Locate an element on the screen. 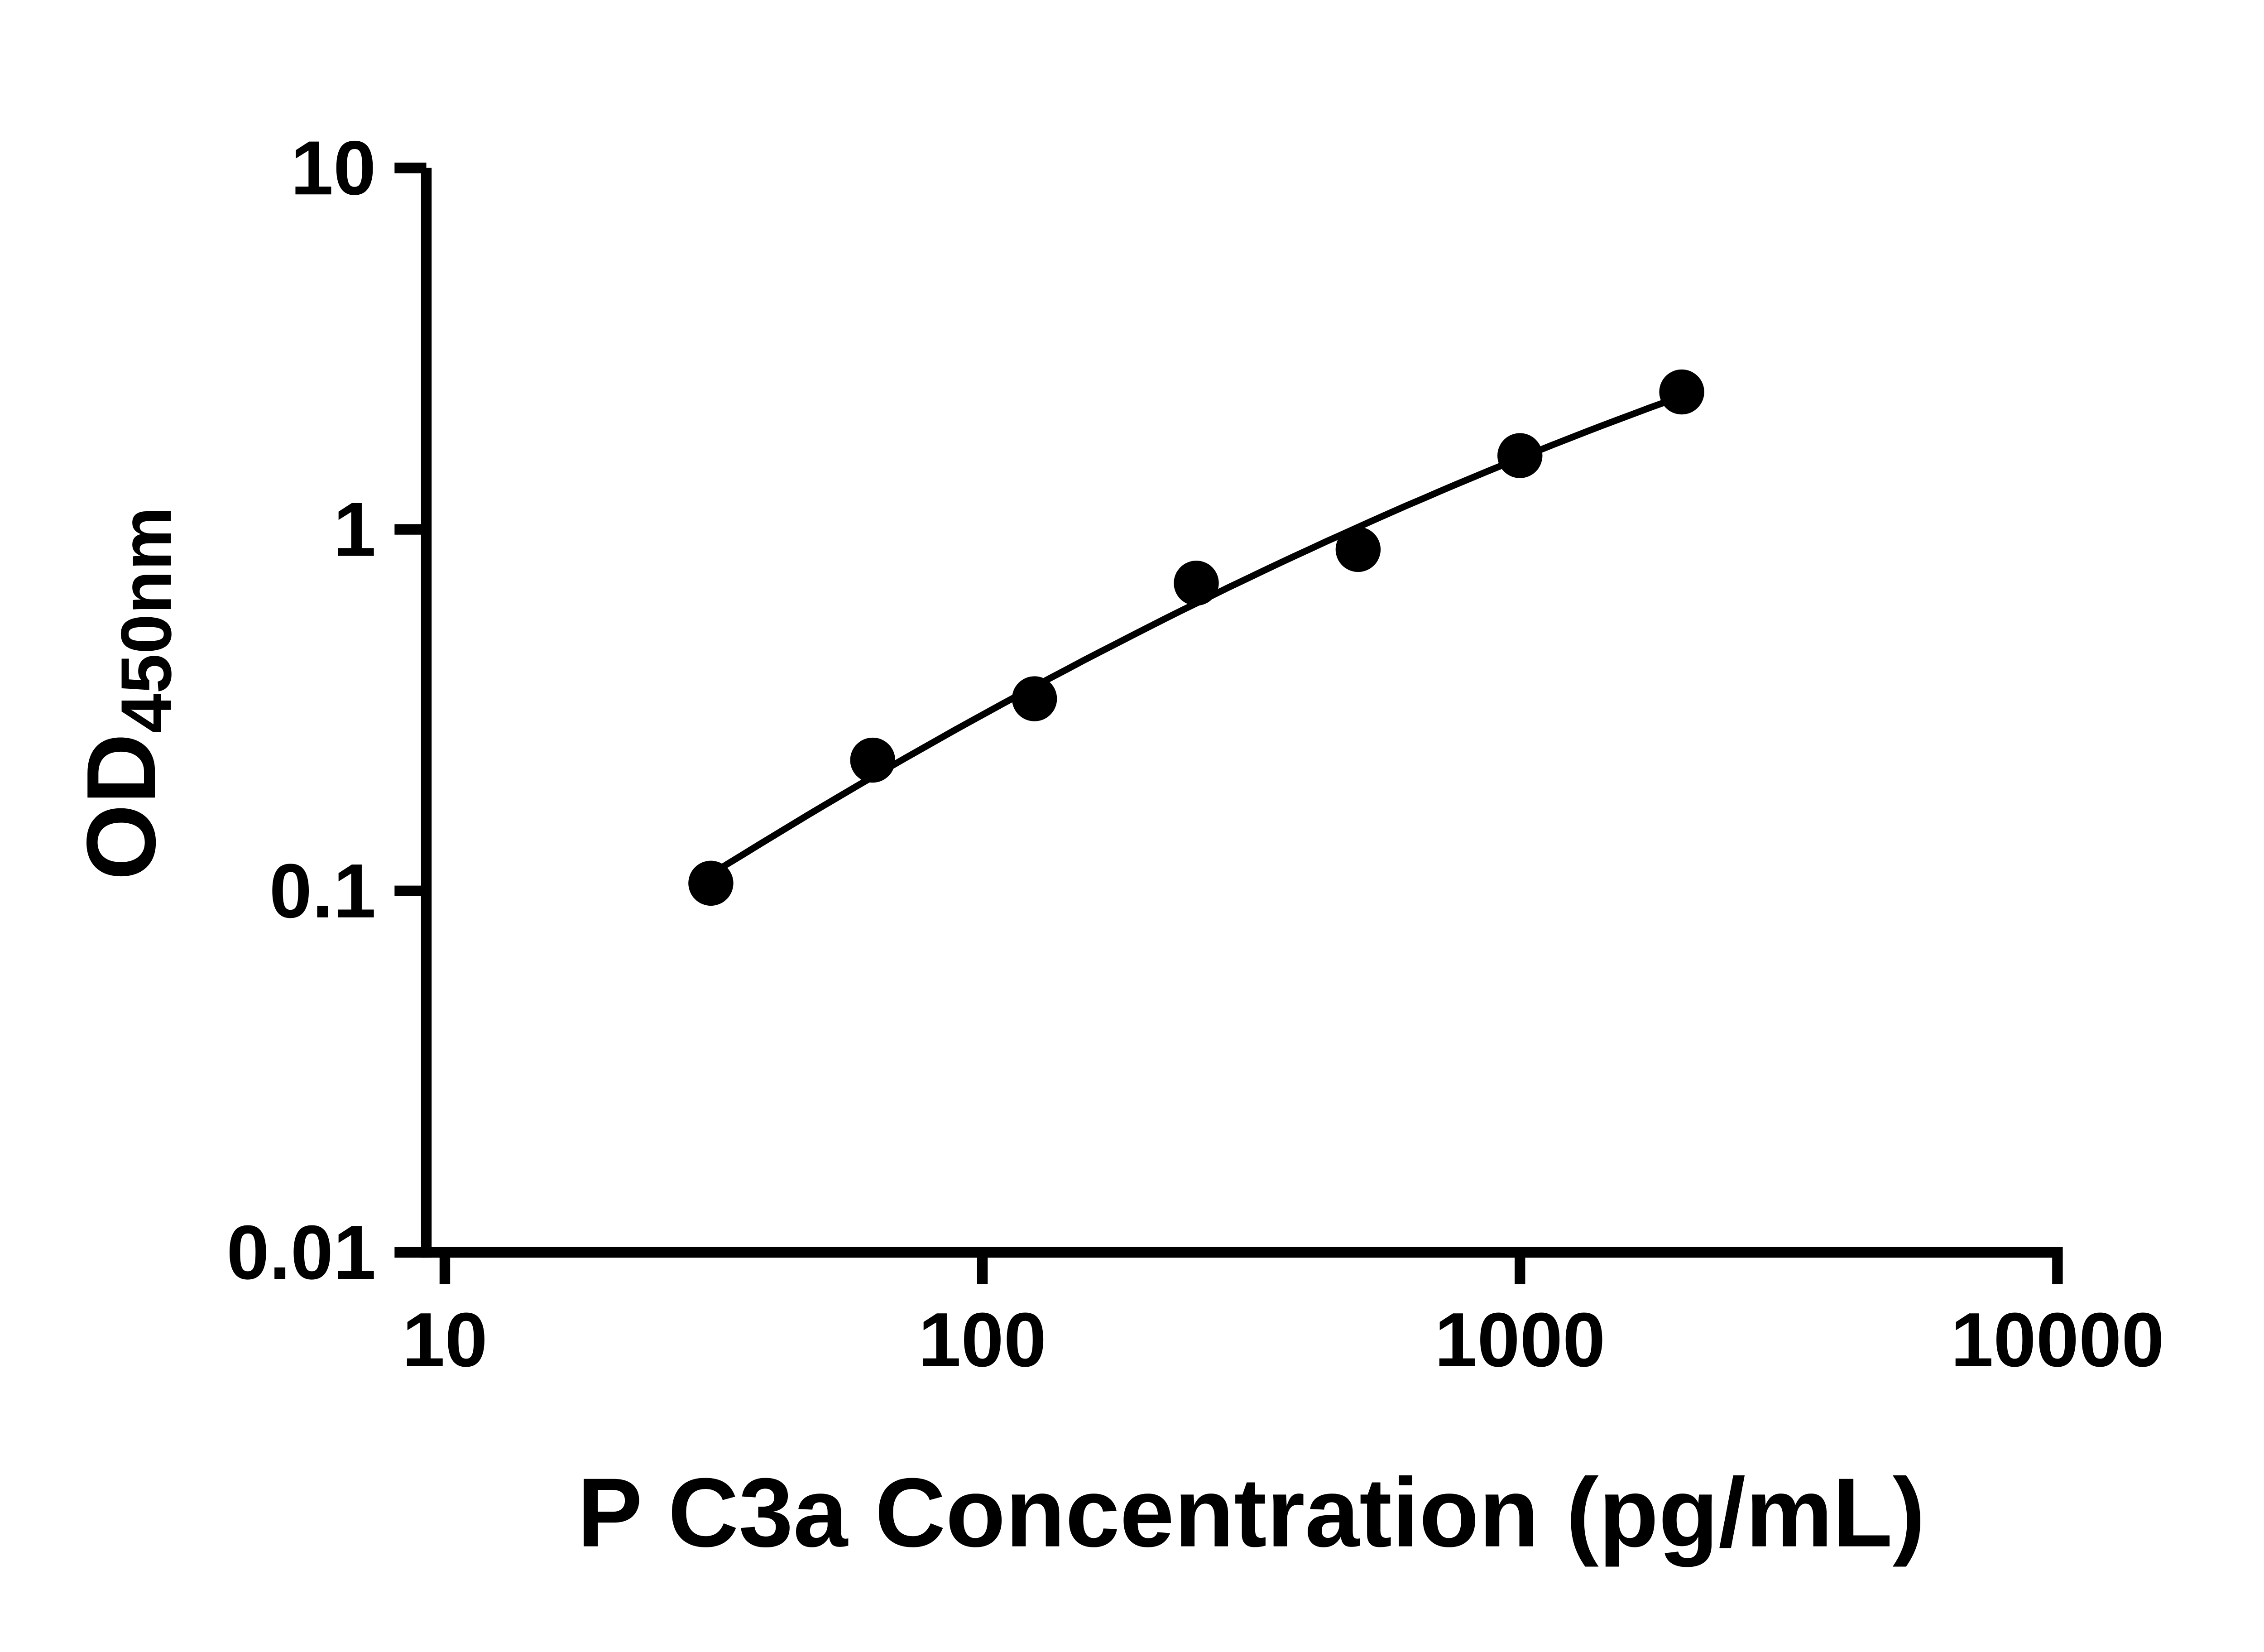  x-tick-label: 100 is located at coordinates (982, 1340).